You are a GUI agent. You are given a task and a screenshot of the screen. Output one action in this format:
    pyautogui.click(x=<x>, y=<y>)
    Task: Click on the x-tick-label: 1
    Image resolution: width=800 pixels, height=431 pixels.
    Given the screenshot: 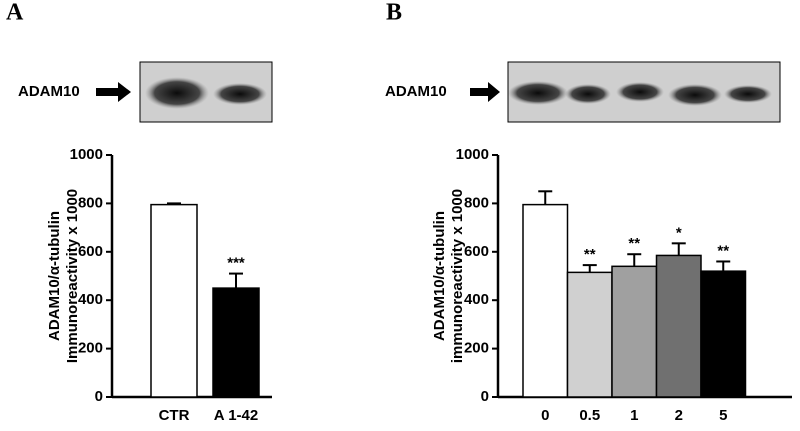 What is the action you would take?
    pyautogui.click(x=634, y=415)
    